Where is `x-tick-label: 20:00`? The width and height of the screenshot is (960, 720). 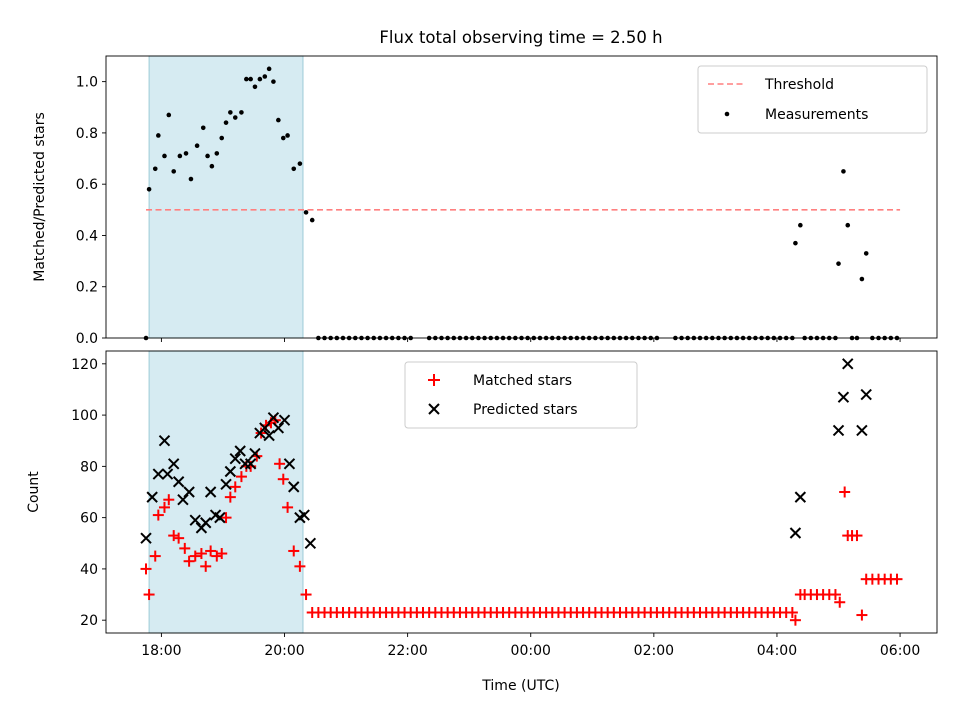 x-tick-label: 20:00 is located at coordinates (284, 651).